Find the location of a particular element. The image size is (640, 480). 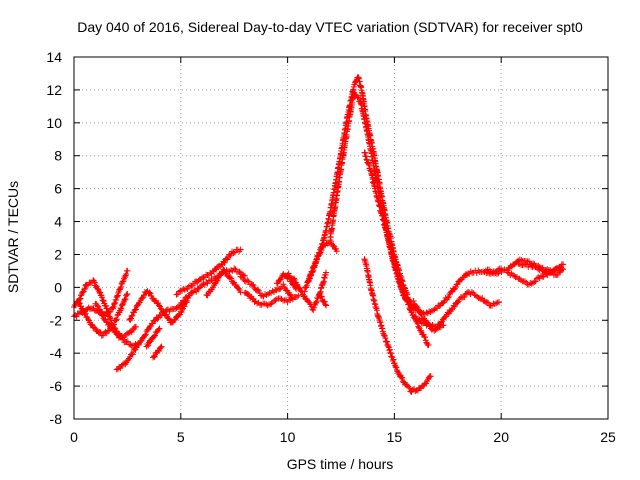

y-tick-label: 0 is located at coordinates (58, 287).